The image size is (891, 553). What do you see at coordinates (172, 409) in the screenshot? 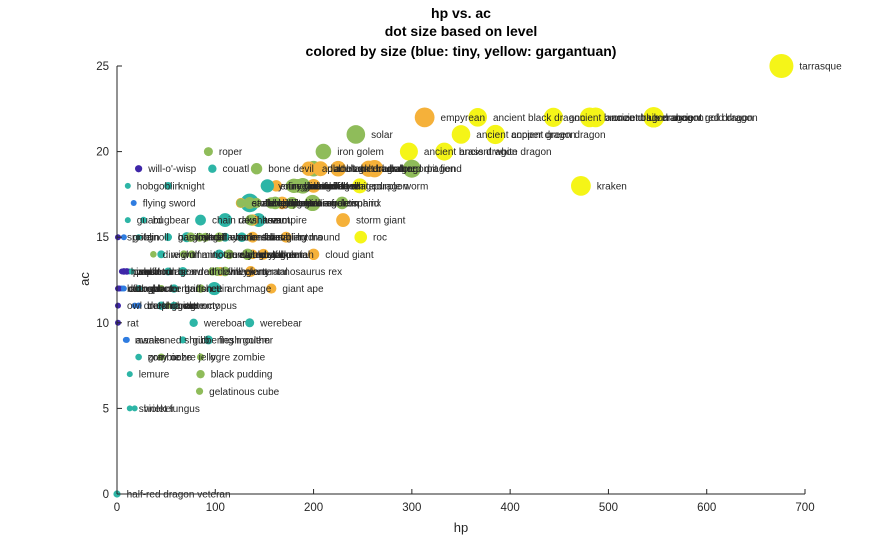
I see `point-label: violet fungus` at bounding box center [172, 409].